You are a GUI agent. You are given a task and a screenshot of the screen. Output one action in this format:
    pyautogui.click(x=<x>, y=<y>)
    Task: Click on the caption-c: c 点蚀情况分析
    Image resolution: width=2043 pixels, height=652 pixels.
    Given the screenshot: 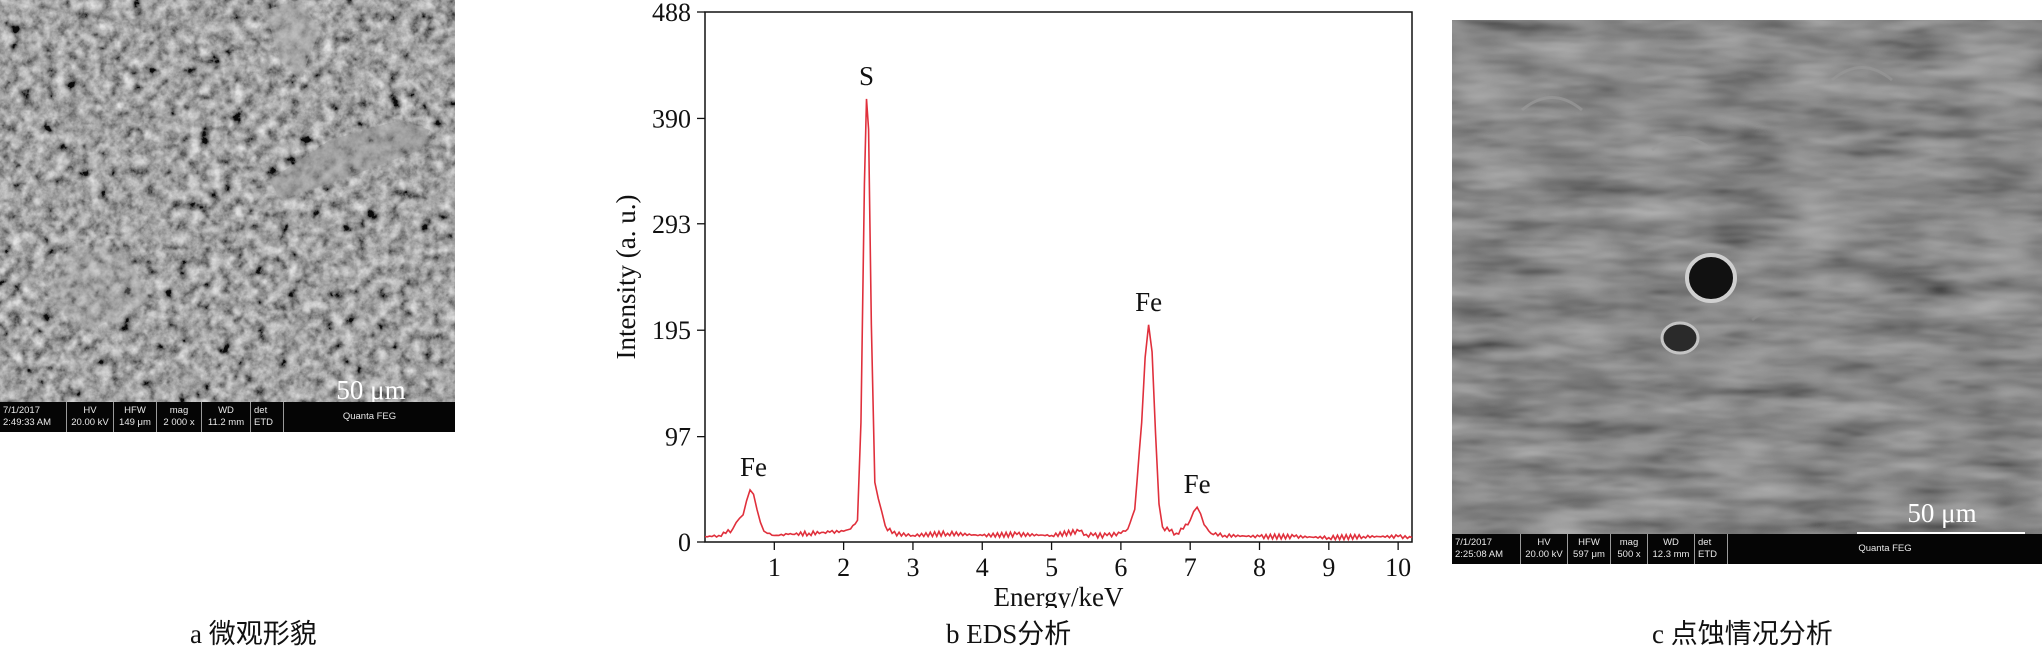 What is the action you would take?
    pyautogui.click(x=1742, y=634)
    